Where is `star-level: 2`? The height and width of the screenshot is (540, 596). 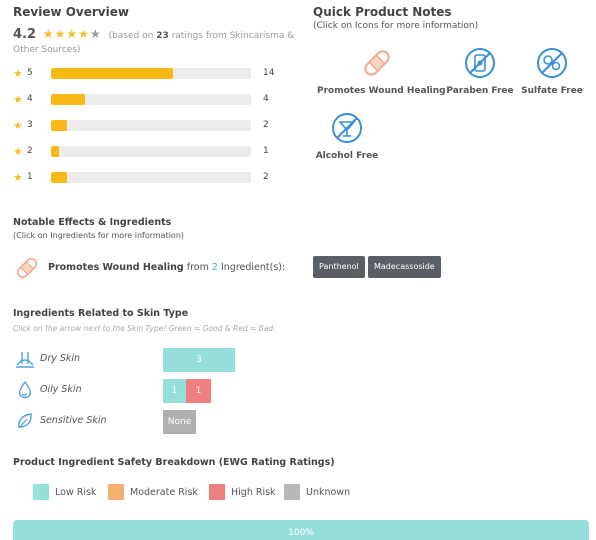 star-level: 2 is located at coordinates (30, 151).